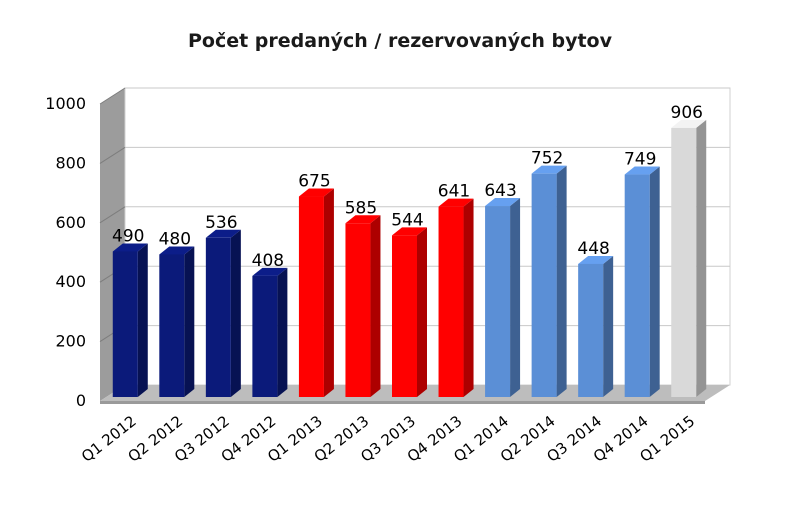 This screenshot has height=511, width=800. What do you see at coordinates (70, 162) in the screenshot?
I see `y-tick-label: 800` at bounding box center [70, 162].